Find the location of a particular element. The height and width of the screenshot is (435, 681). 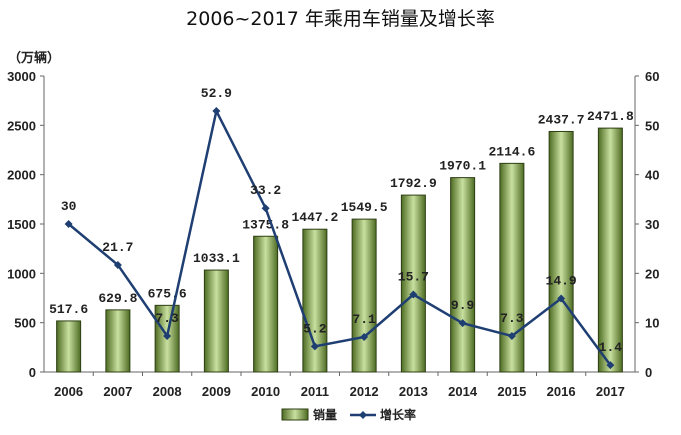

right-tick-label: 10 is located at coordinates (652, 323).